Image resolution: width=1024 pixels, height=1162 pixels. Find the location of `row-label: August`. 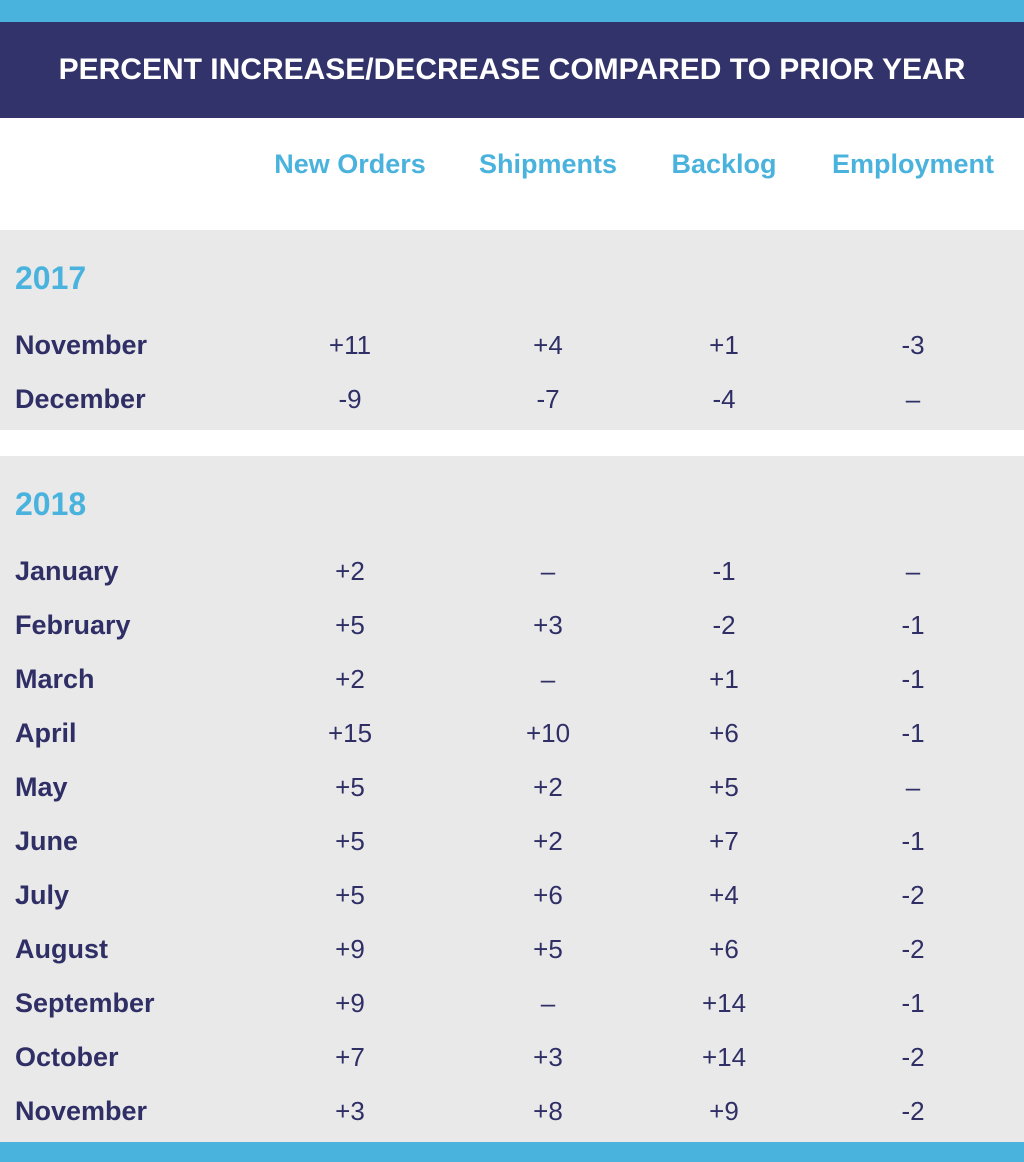

row-label: August is located at coordinates (61, 949).